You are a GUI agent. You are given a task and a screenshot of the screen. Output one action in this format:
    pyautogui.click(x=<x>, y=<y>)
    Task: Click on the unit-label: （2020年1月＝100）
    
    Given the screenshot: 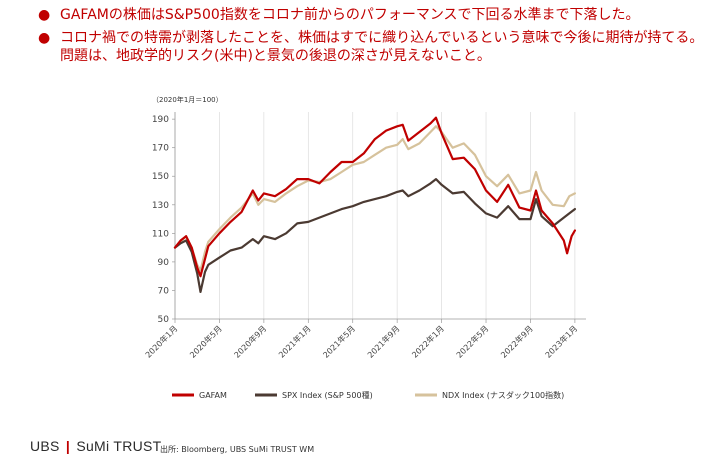 What is the action you would take?
    pyautogui.click(x=187, y=99)
    